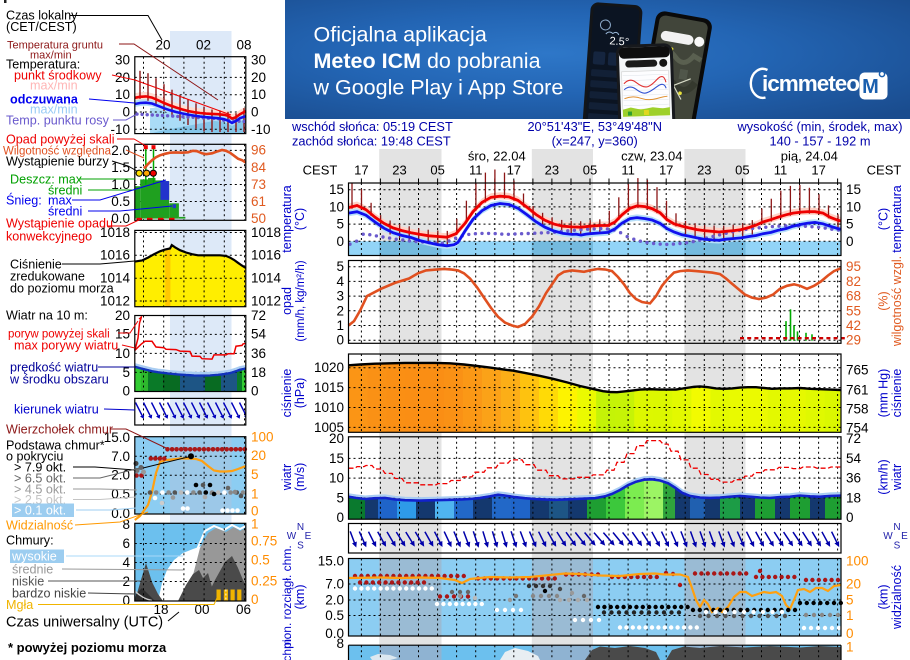 Image resolution: width=910 pixels, height=660 pixels. What do you see at coordinates (857, 370) in the screenshot?
I see `svg-text: 765` at bounding box center [857, 370].